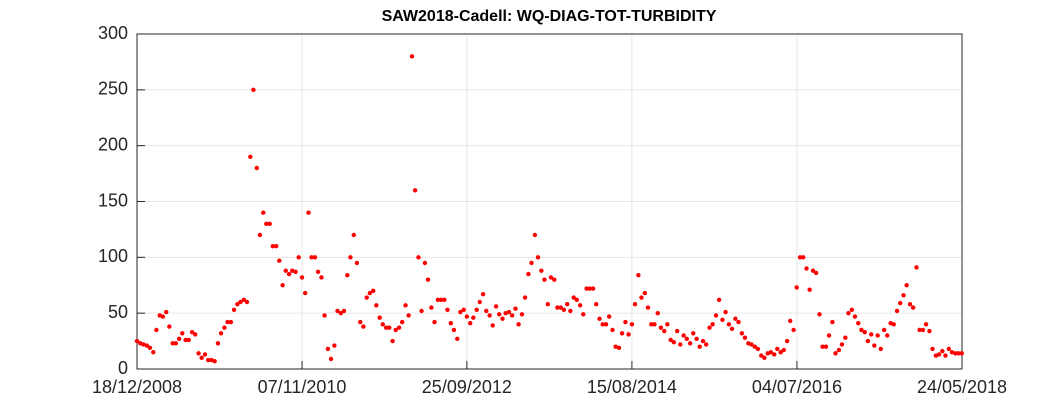 The height and width of the screenshot is (413, 1063). What do you see at coordinates (123, 368) in the screenshot?
I see `y-tick-label: 0` at bounding box center [123, 368].